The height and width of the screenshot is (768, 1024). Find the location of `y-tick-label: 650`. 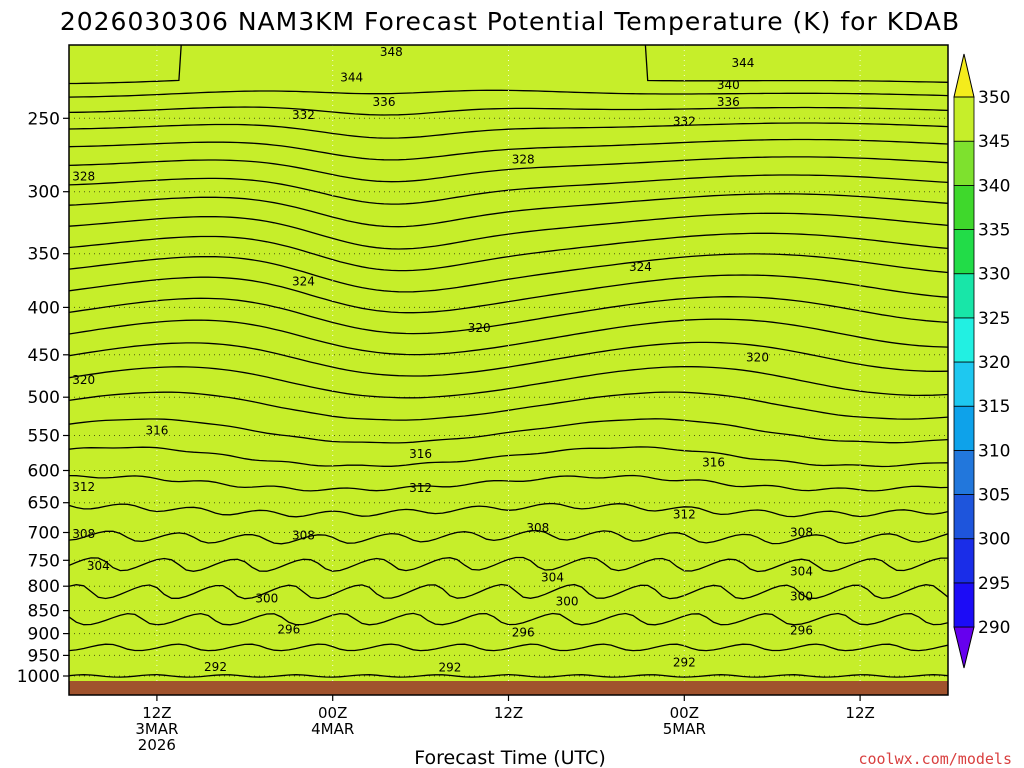

y-tick-label: 650 is located at coordinates (44, 504).